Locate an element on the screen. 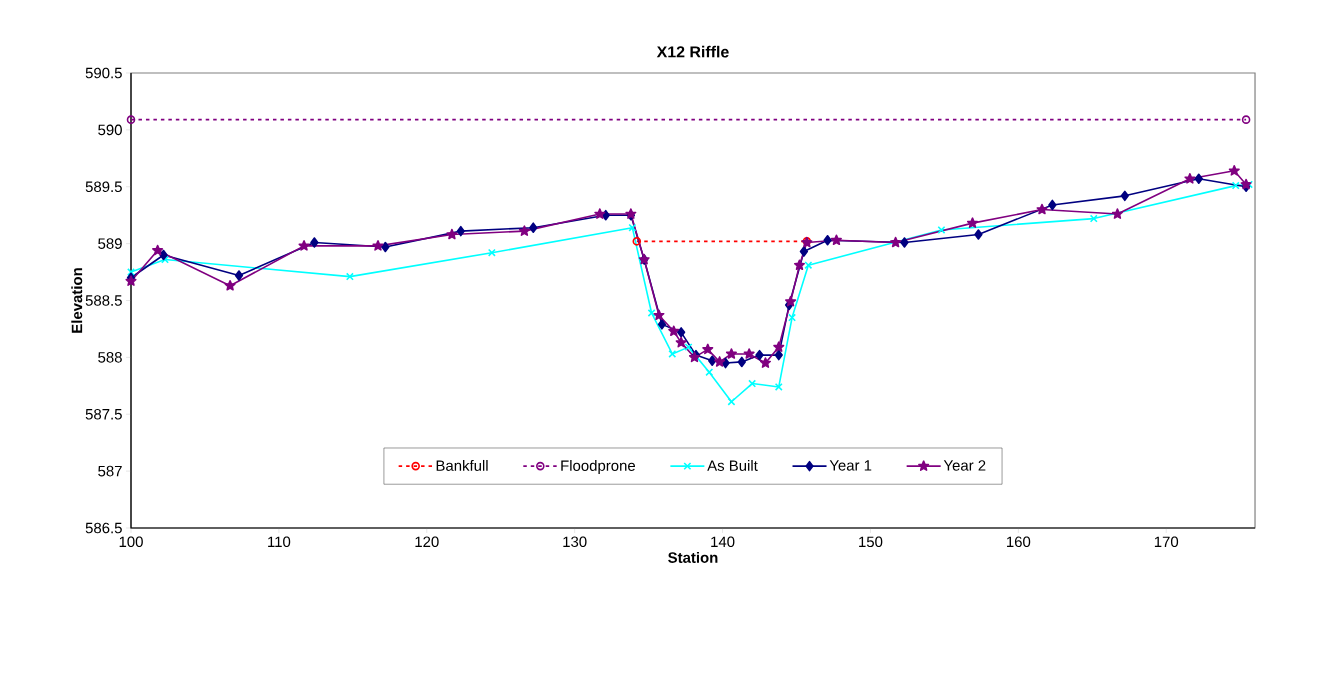 Image resolution: width=1322 pixels, height=677 pixels. y-tick-label: 588.5 is located at coordinates (103, 300).